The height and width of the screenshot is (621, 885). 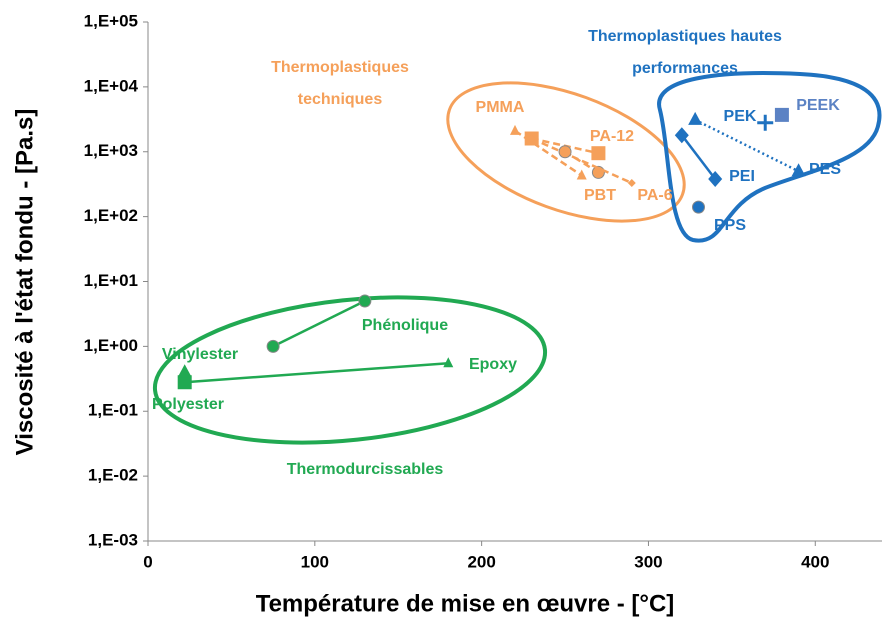 What do you see at coordinates (365, 469) in the screenshot?
I see `group-label: Thermodurcissables` at bounding box center [365, 469].